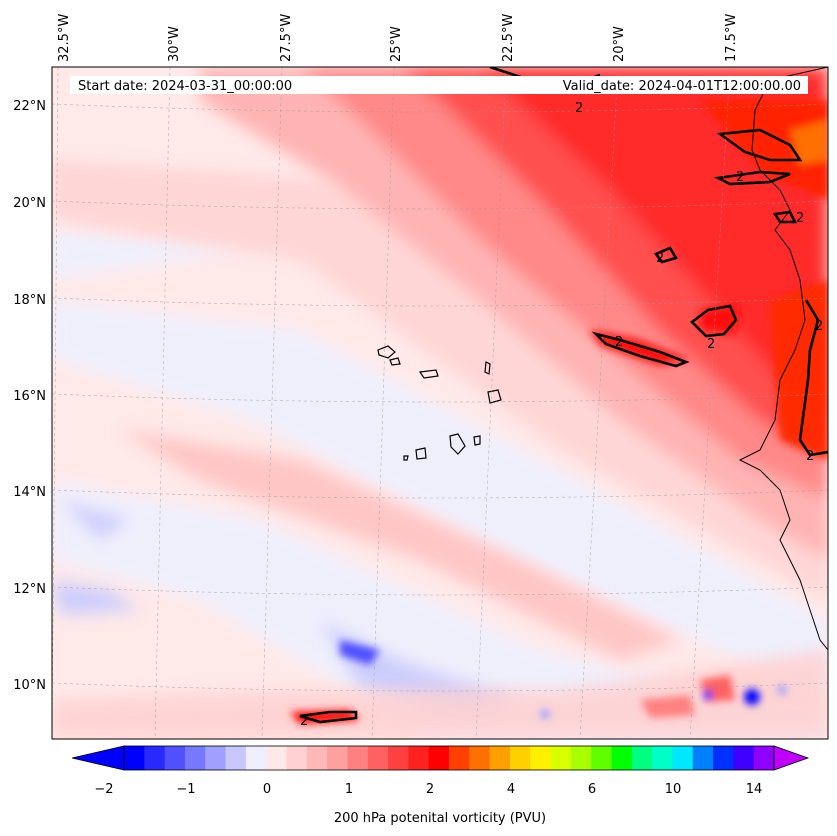 The image size is (837, 836). What do you see at coordinates (64, 38) in the screenshot?
I see `lon-label: 32.5°W` at bounding box center [64, 38].